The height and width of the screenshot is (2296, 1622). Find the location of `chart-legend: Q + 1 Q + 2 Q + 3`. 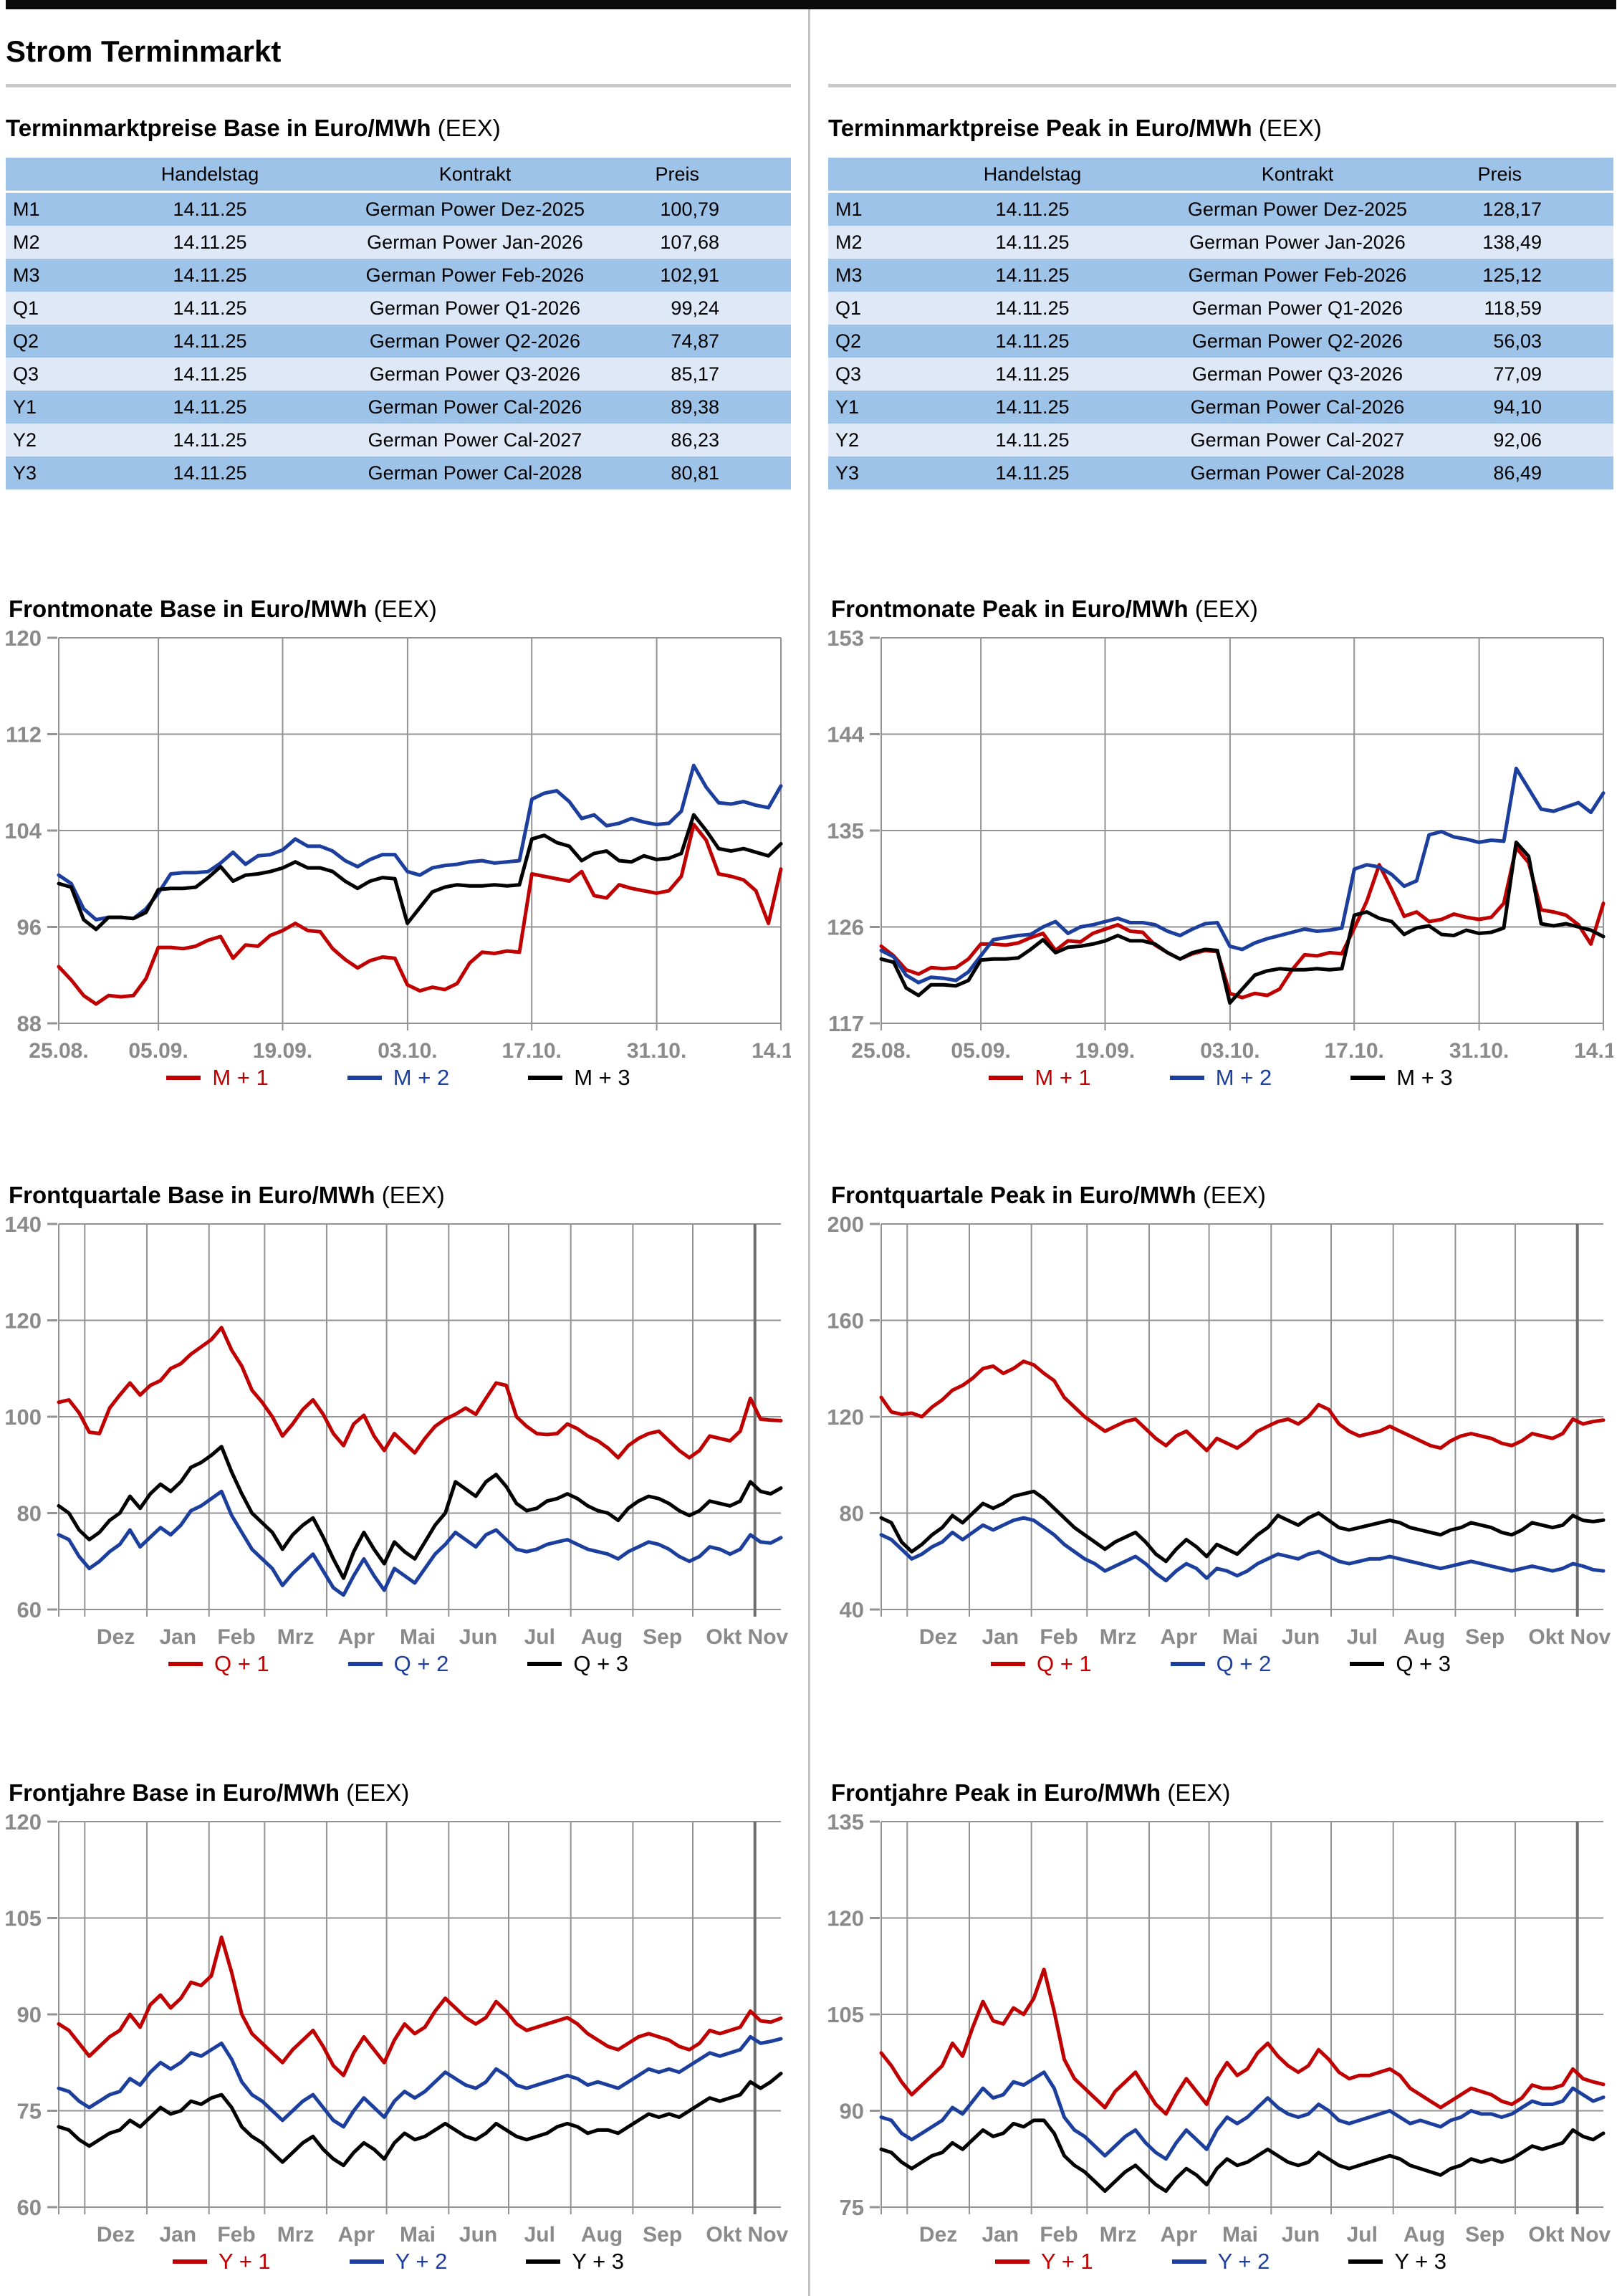

chart-legend: Q + 1 Q + 2 Q + 3 is located at coordinates (1220, 1664).